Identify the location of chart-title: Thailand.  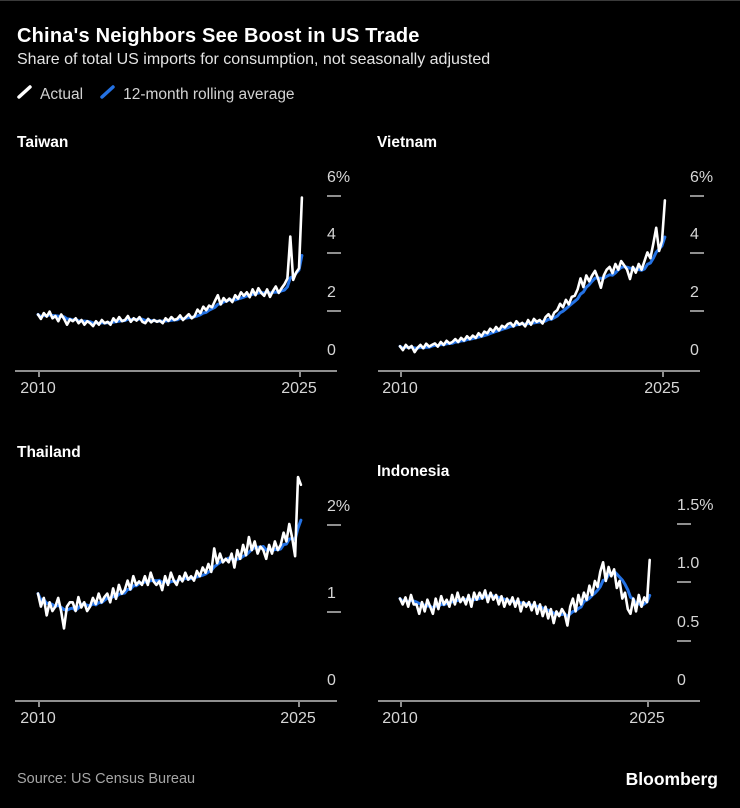
(49, 452).